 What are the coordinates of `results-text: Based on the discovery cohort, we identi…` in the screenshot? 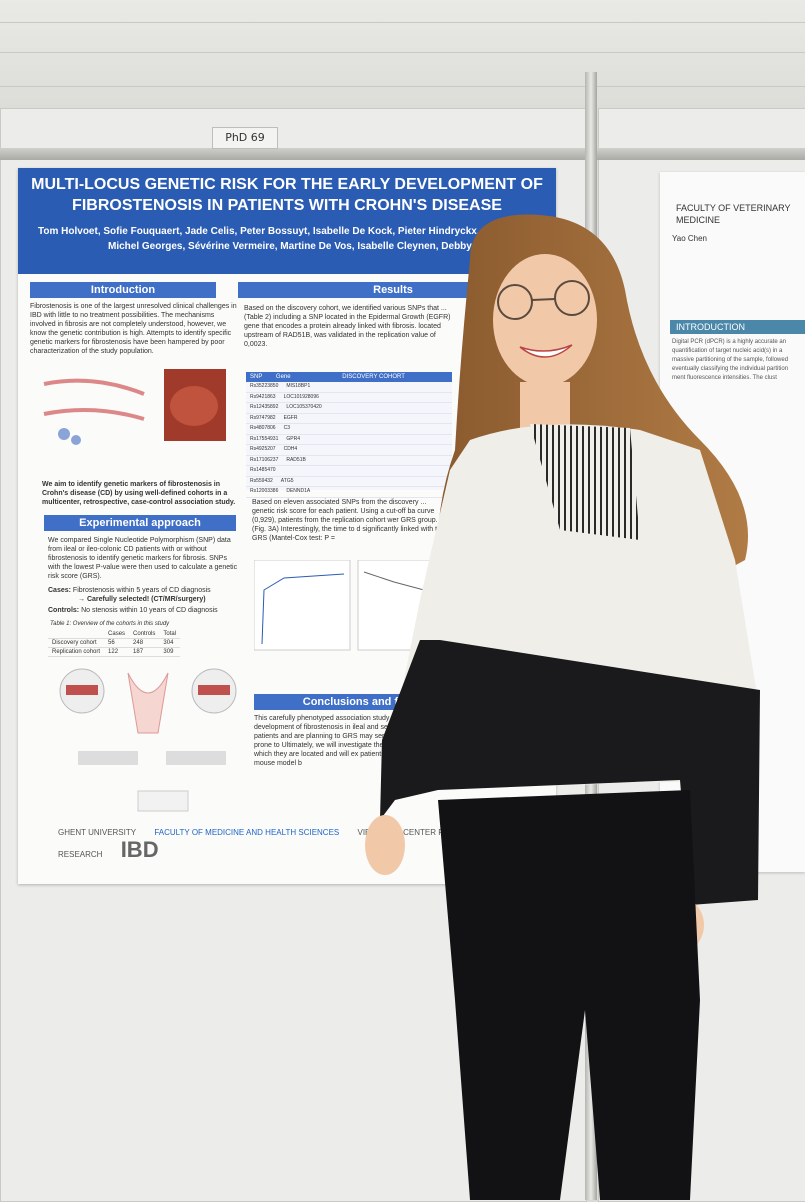 It's located at (347, 326).